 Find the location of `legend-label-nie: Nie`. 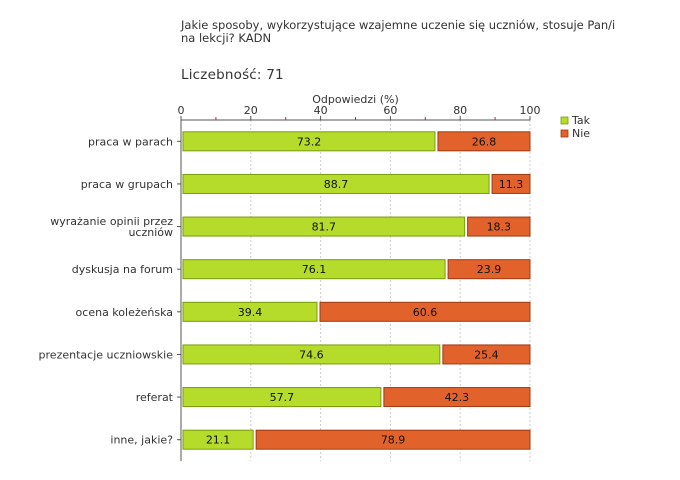

legend-label-nie: Nie is located at coordinates (581, 133).